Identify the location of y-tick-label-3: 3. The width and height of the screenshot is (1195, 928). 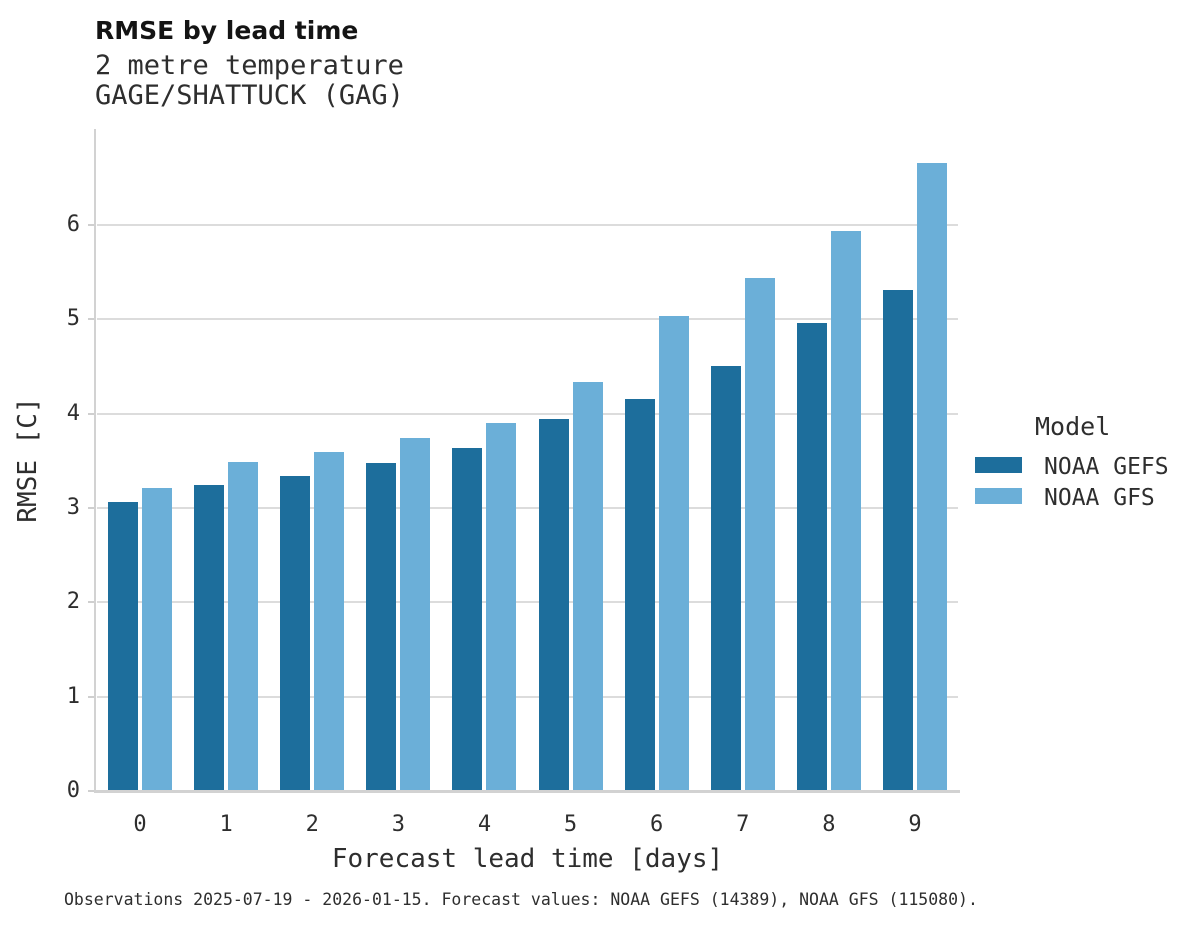
(73, 508).